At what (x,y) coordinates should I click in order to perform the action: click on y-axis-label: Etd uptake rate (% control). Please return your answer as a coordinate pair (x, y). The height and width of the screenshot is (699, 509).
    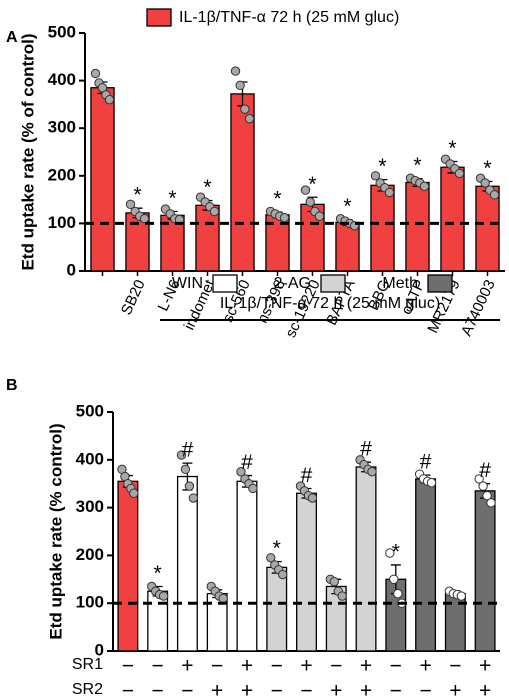
    Looking at the image, I should click on (55, 531).